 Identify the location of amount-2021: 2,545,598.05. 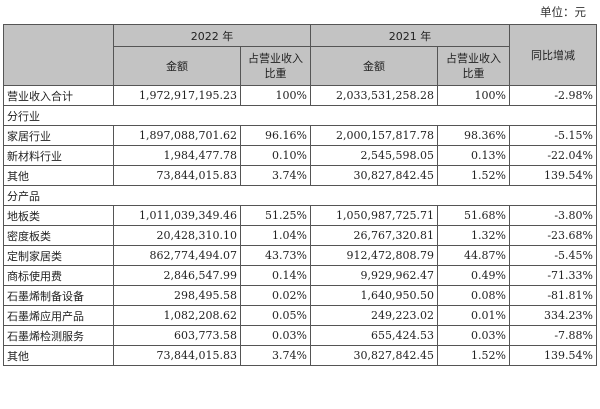
(374, 155).